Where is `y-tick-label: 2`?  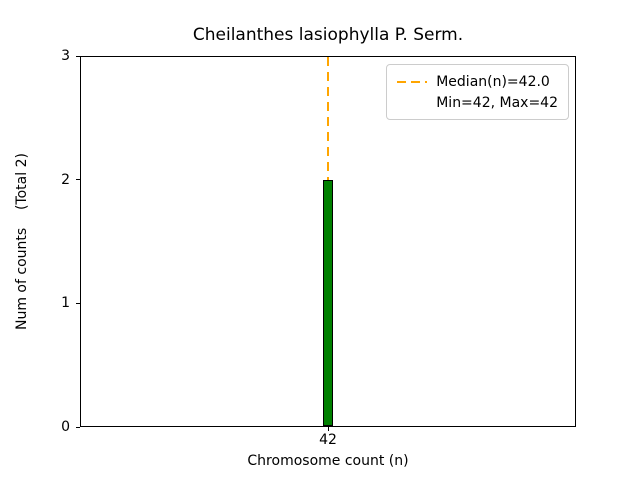 y-tick-label: 2 is located at coordinates (65, 179).